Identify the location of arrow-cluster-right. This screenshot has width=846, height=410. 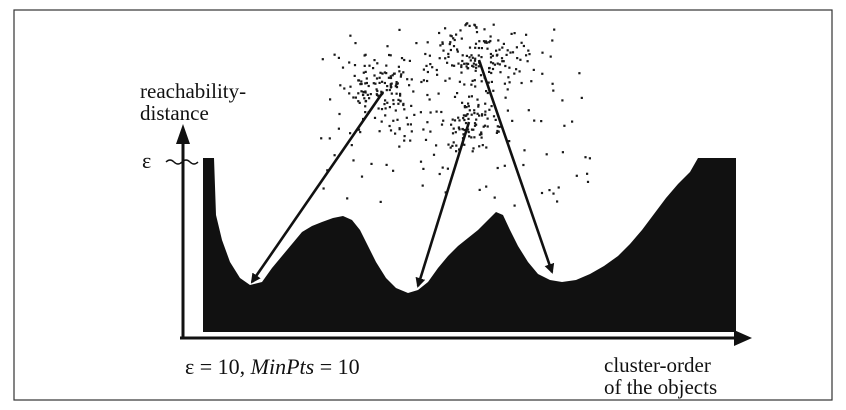
(516, 166).